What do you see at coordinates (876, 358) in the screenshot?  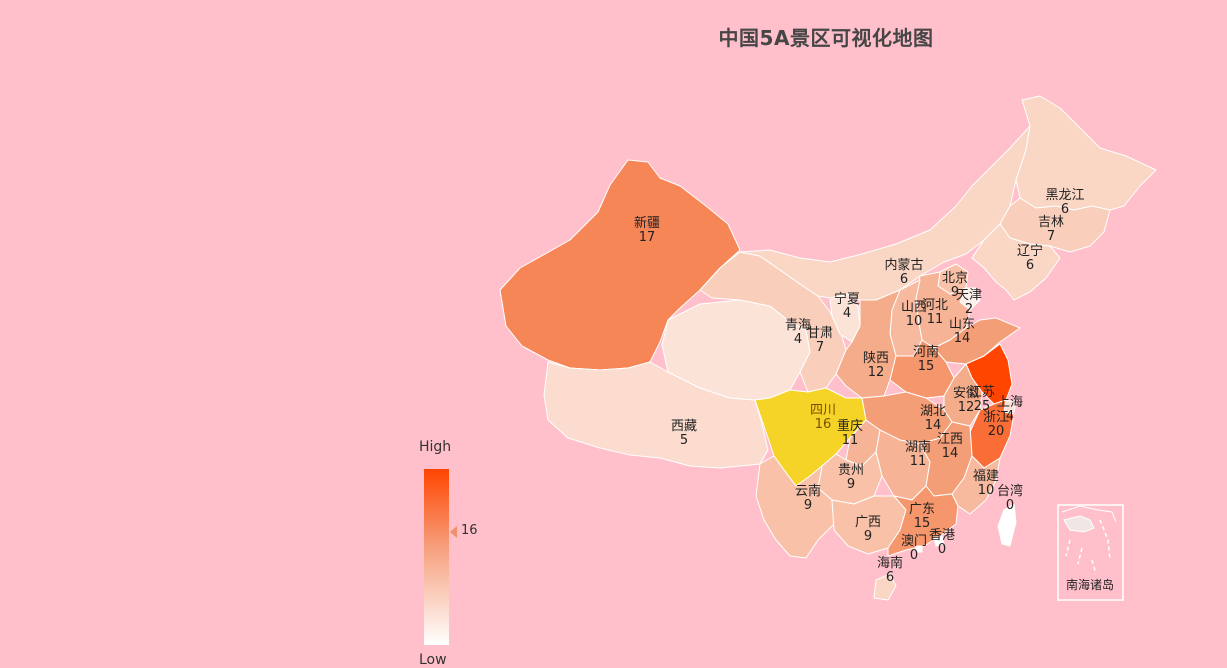 I see `region-label: 陕西` at bounding box center [876, 358].